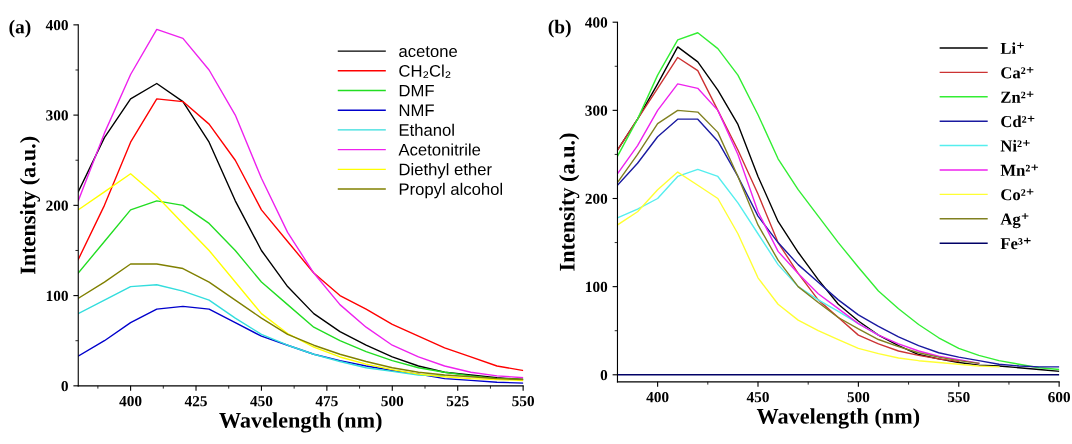  What do you see at coordinates (1017, 194) in the screenshot?
I see `legend-label: Co²⁺` at bounding box center [1017, 194].